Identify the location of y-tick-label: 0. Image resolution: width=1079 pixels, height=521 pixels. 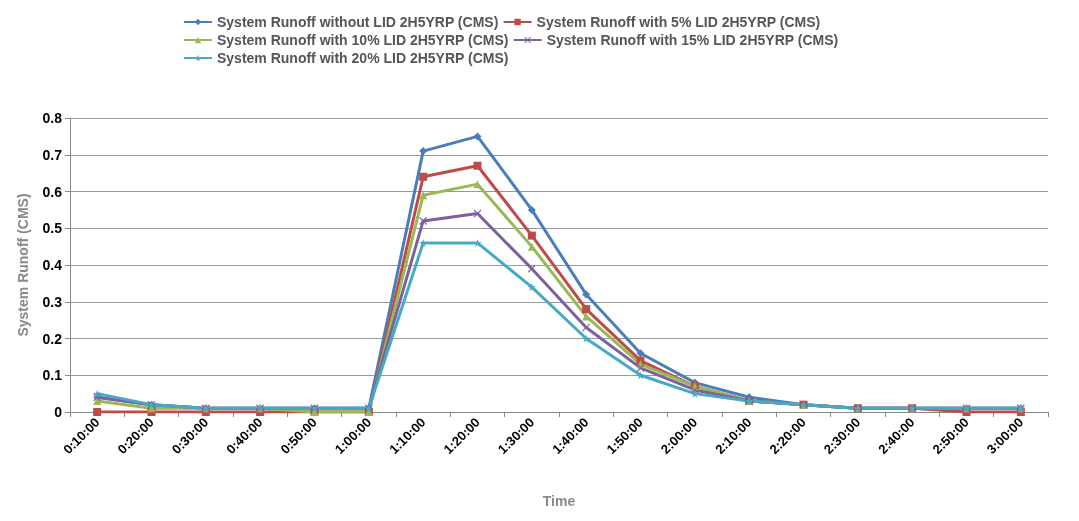
(58, 412).